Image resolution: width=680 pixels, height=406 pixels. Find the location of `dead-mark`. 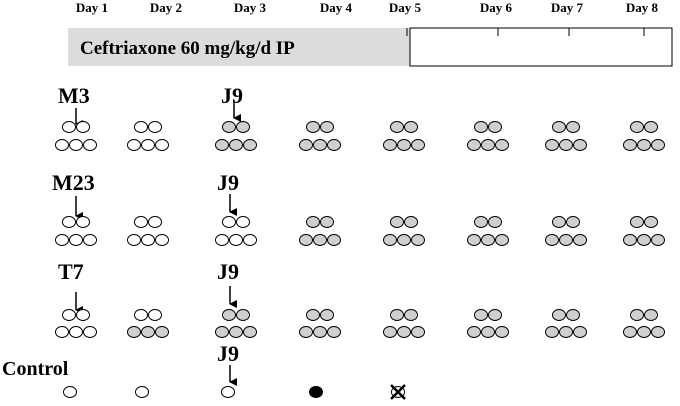

dead-mark is located at coordinates (398, 392).